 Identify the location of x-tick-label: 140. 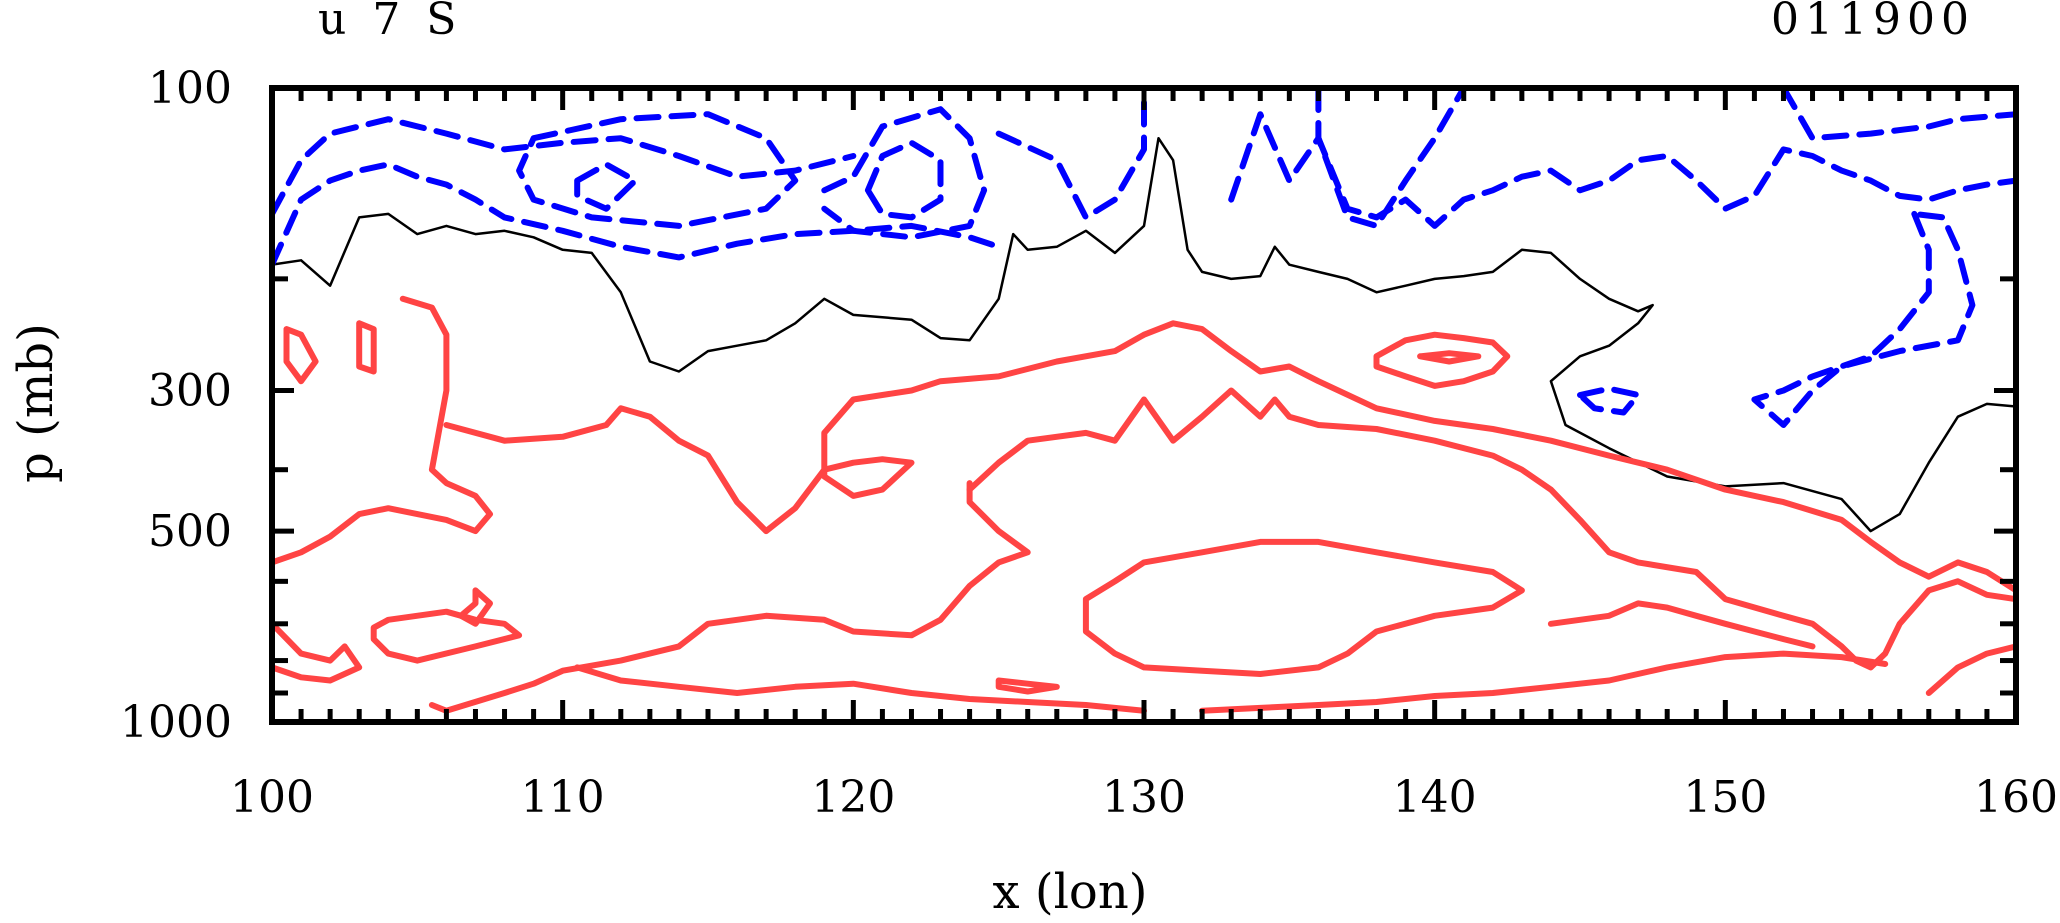
(1435, 797).